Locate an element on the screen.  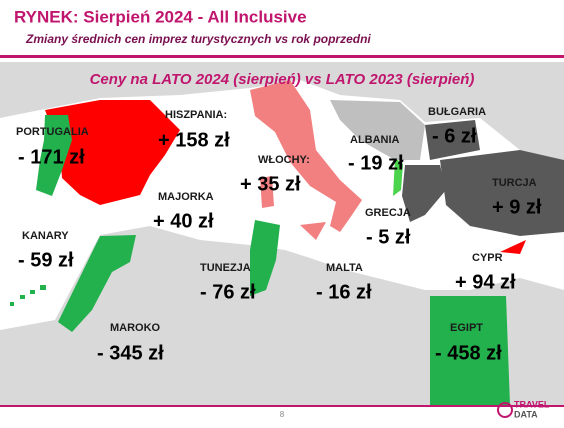
spain is located at coordinates (112, 152).